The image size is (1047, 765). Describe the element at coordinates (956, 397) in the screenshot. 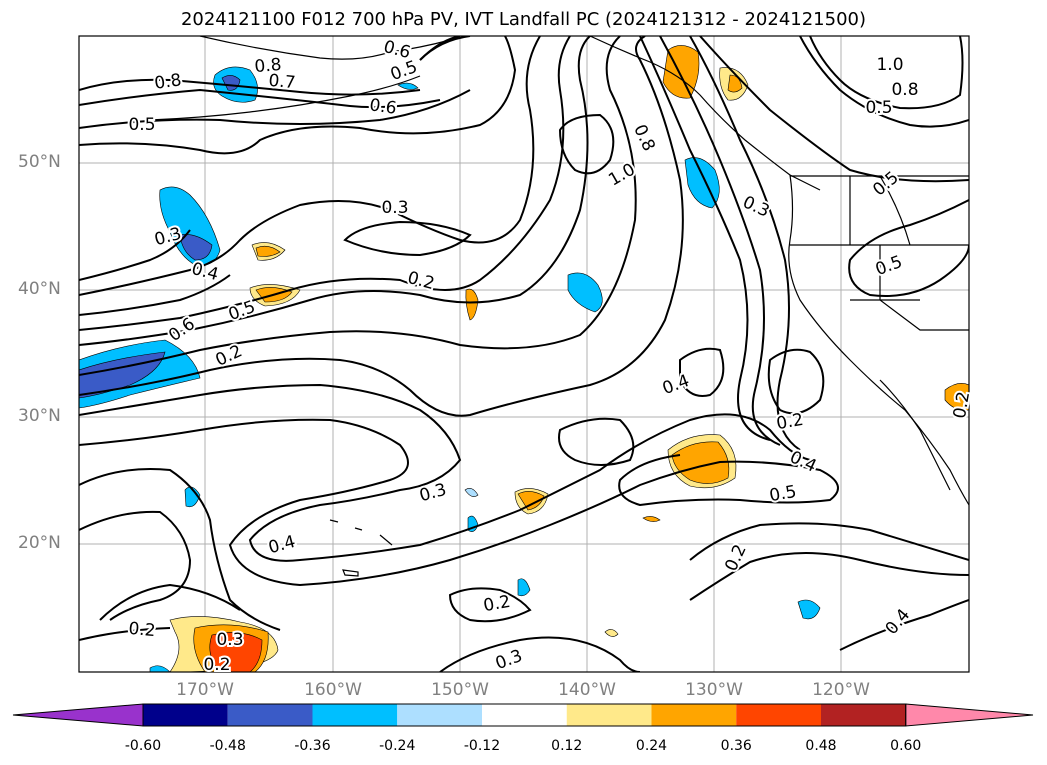

I see `shade-pos-coast` at that location.